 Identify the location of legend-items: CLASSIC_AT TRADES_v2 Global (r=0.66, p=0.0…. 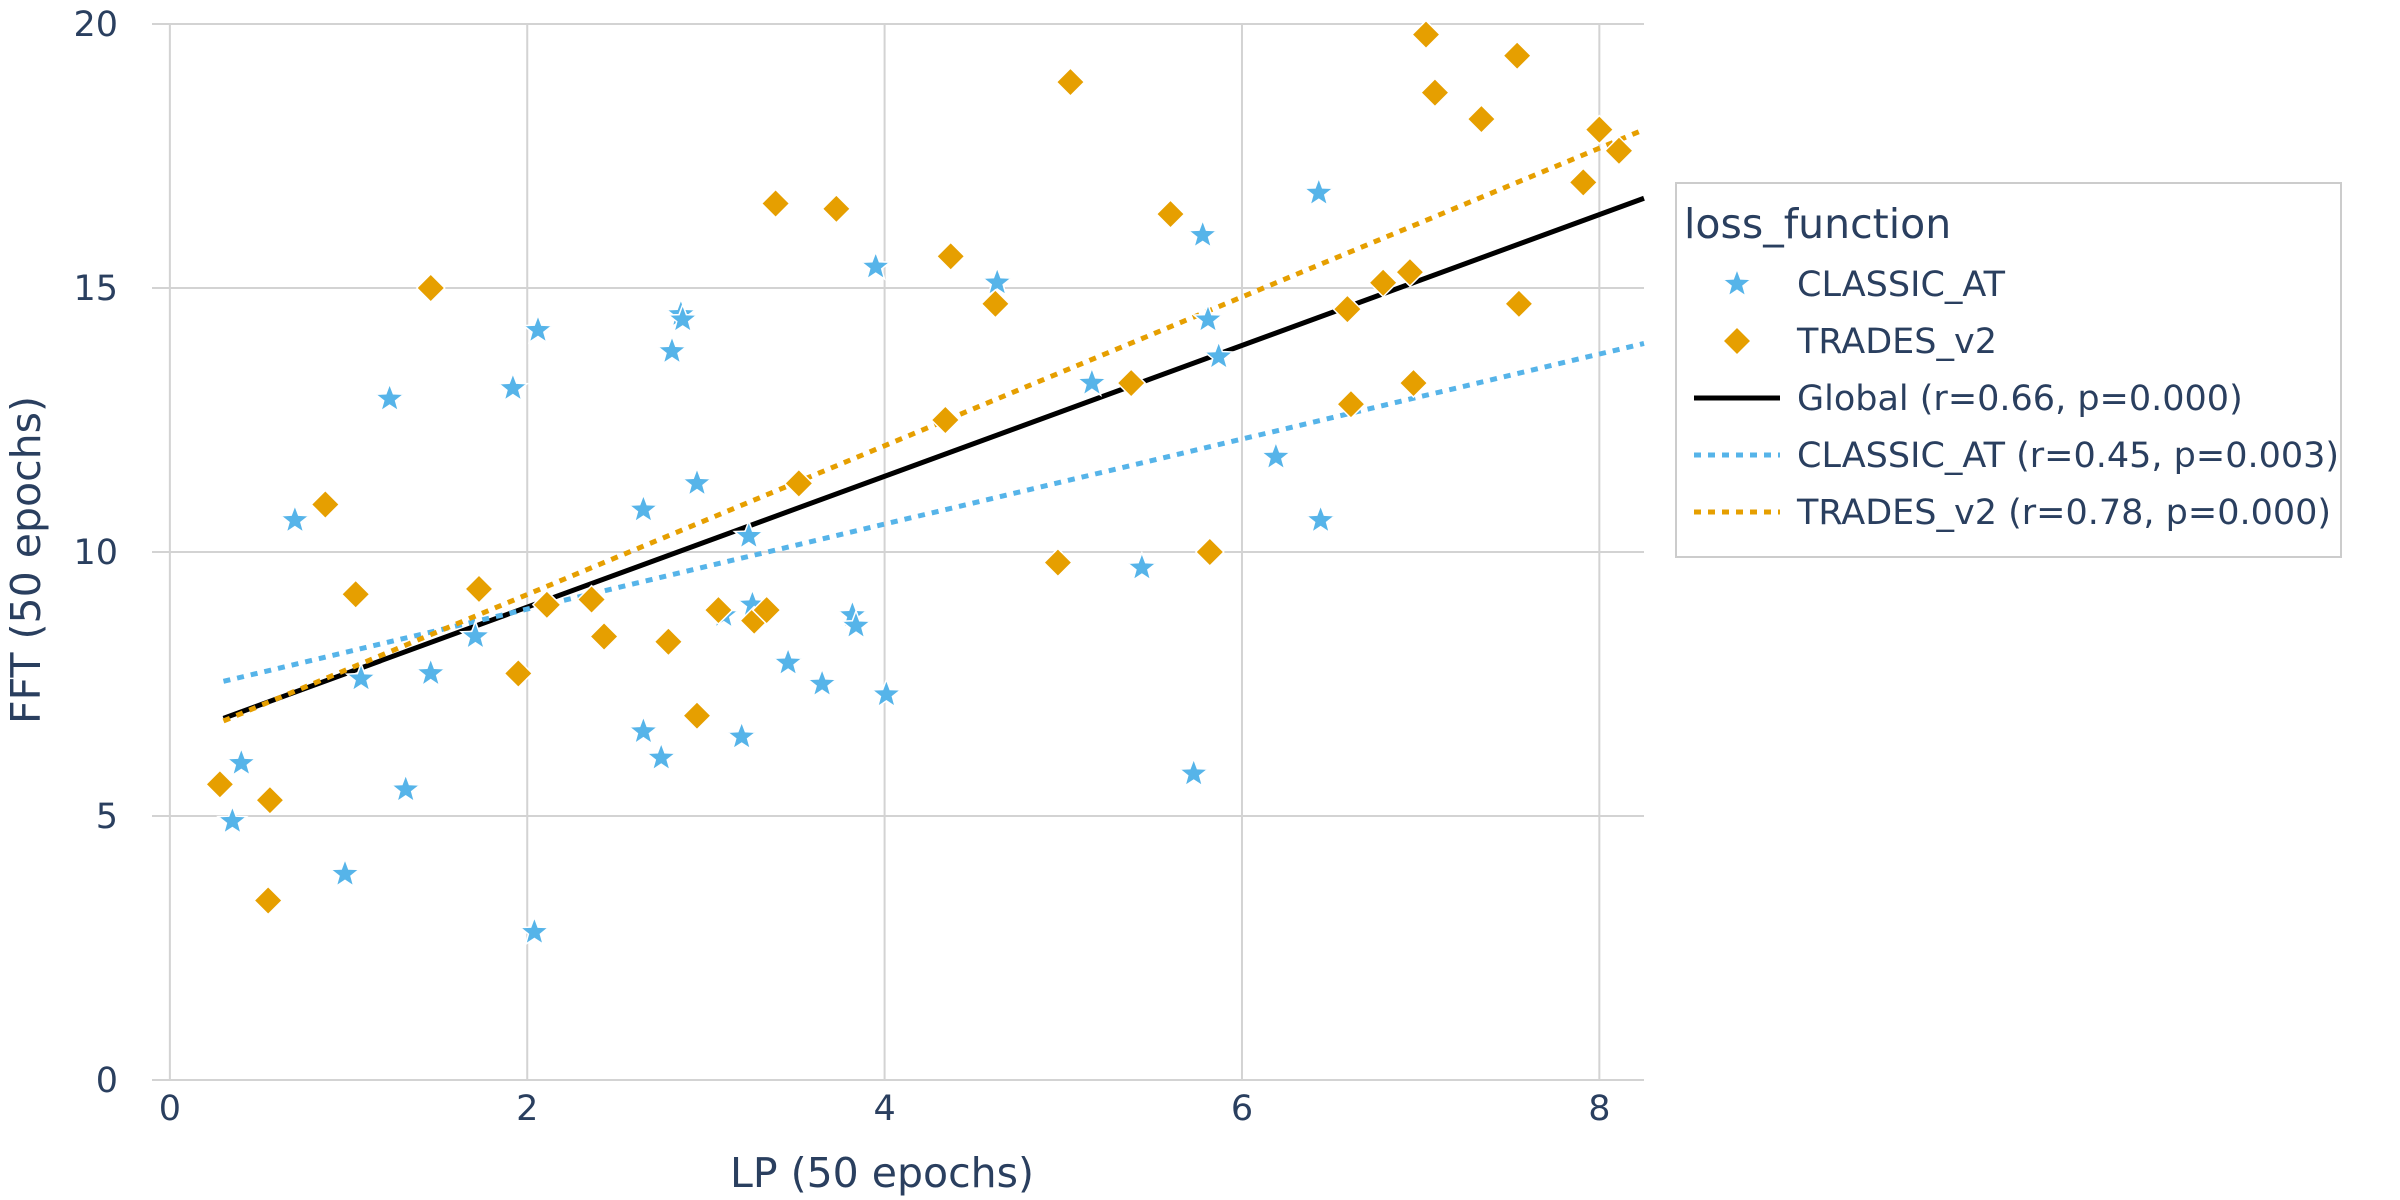
(2016, 399).